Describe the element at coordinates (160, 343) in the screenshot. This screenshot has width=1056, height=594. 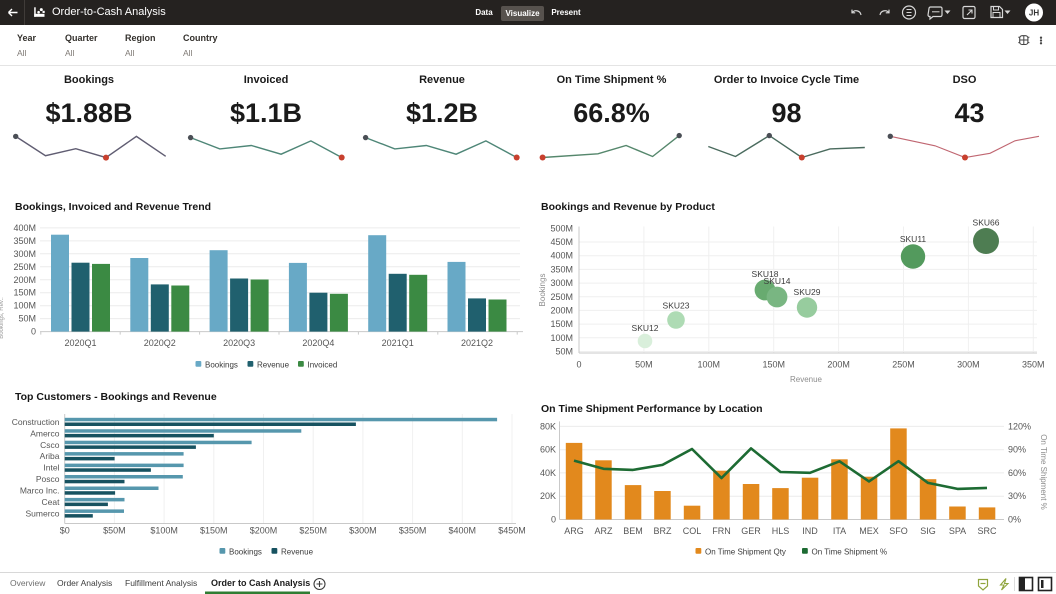
I see `svg-text: 2020Q2` at that location.